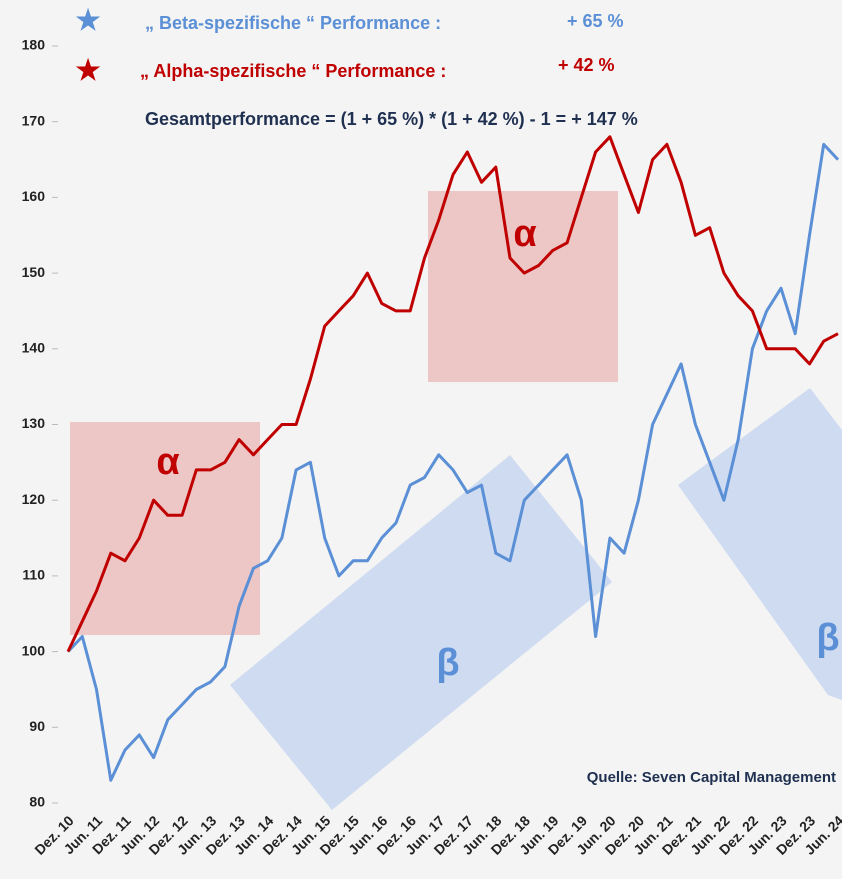 This screenshot has width=842, height=879. Describe the element at coordinates (34, 423) in the screenshot. I see `y-tick-label: 130` at that location.